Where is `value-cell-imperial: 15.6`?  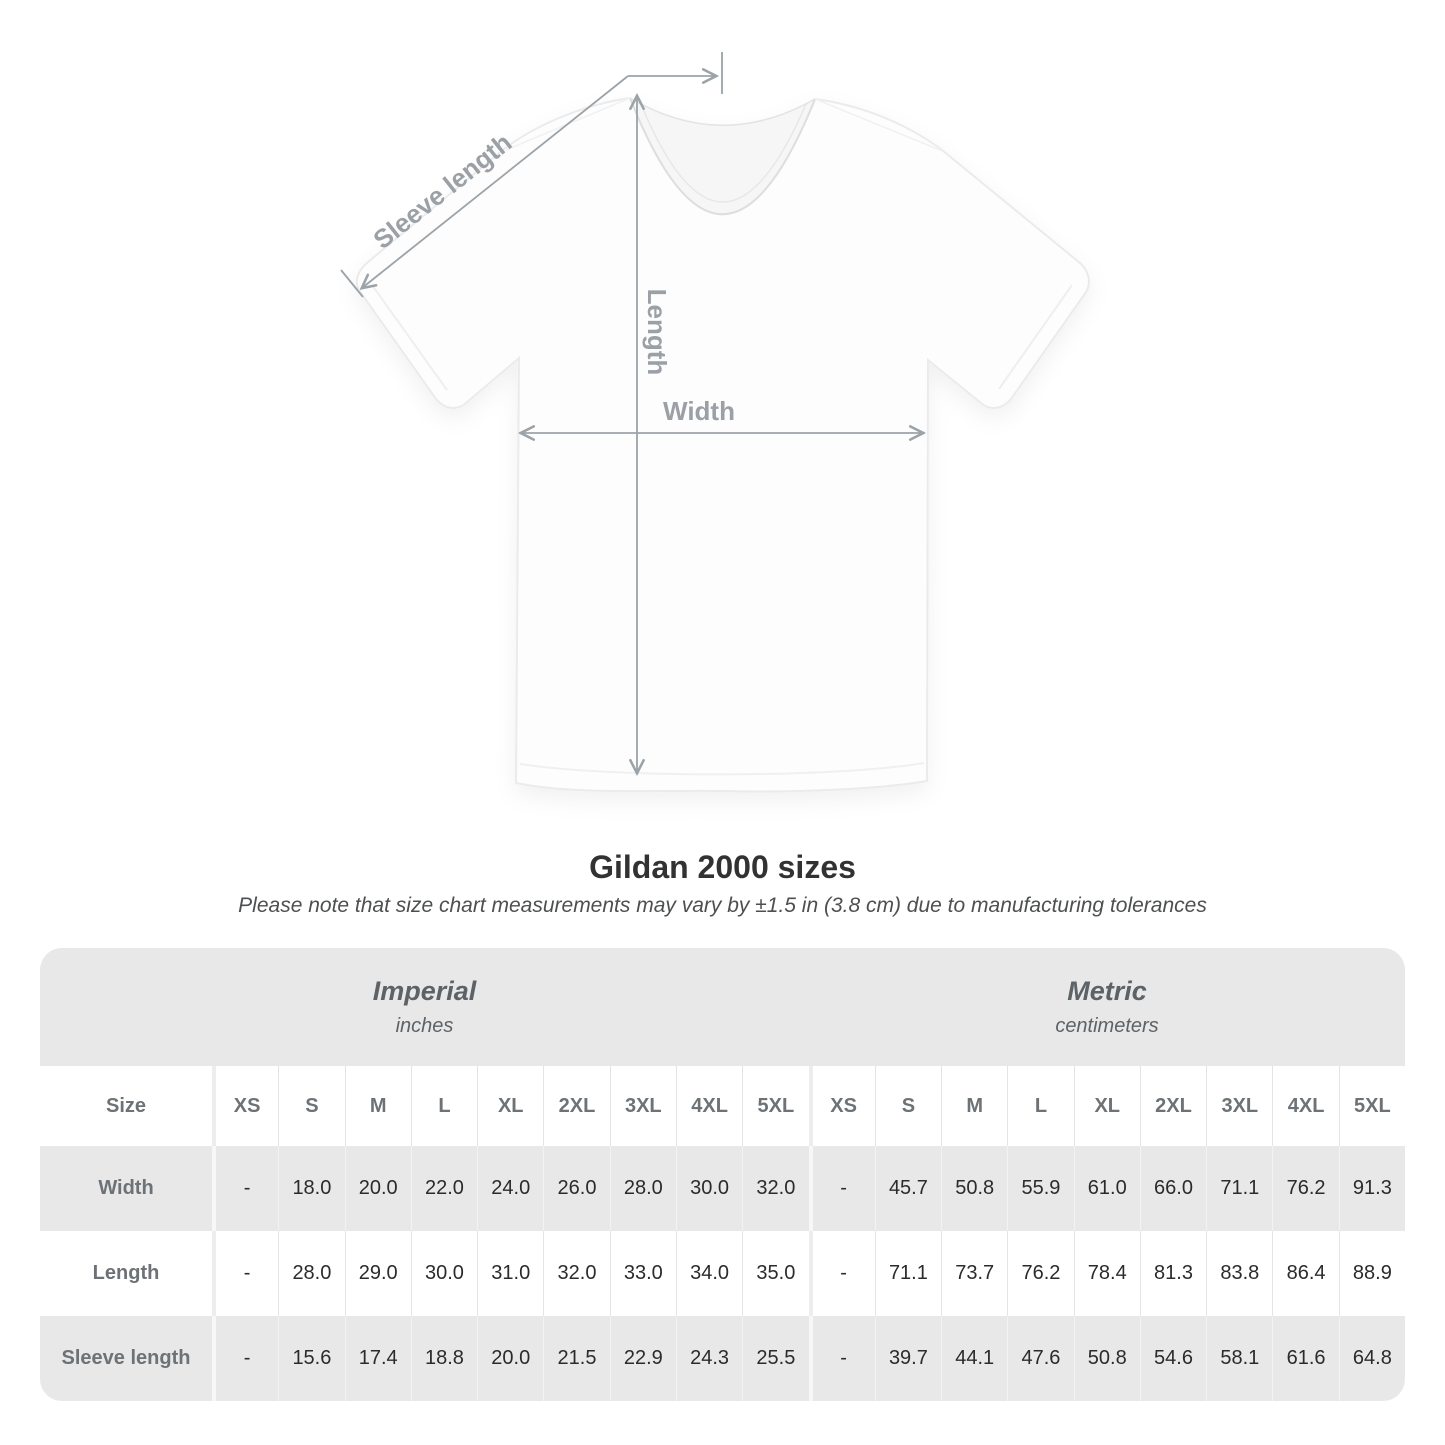
value-cell-imperial: 15.6 is located at coordinates (311, 1358).